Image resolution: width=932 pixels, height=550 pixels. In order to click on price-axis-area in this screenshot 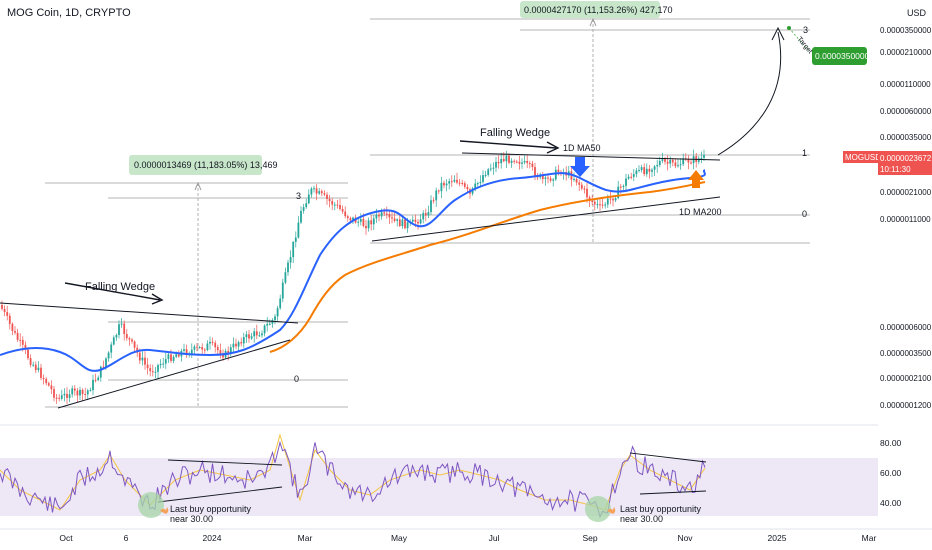, I will do `click(905, 275)`.